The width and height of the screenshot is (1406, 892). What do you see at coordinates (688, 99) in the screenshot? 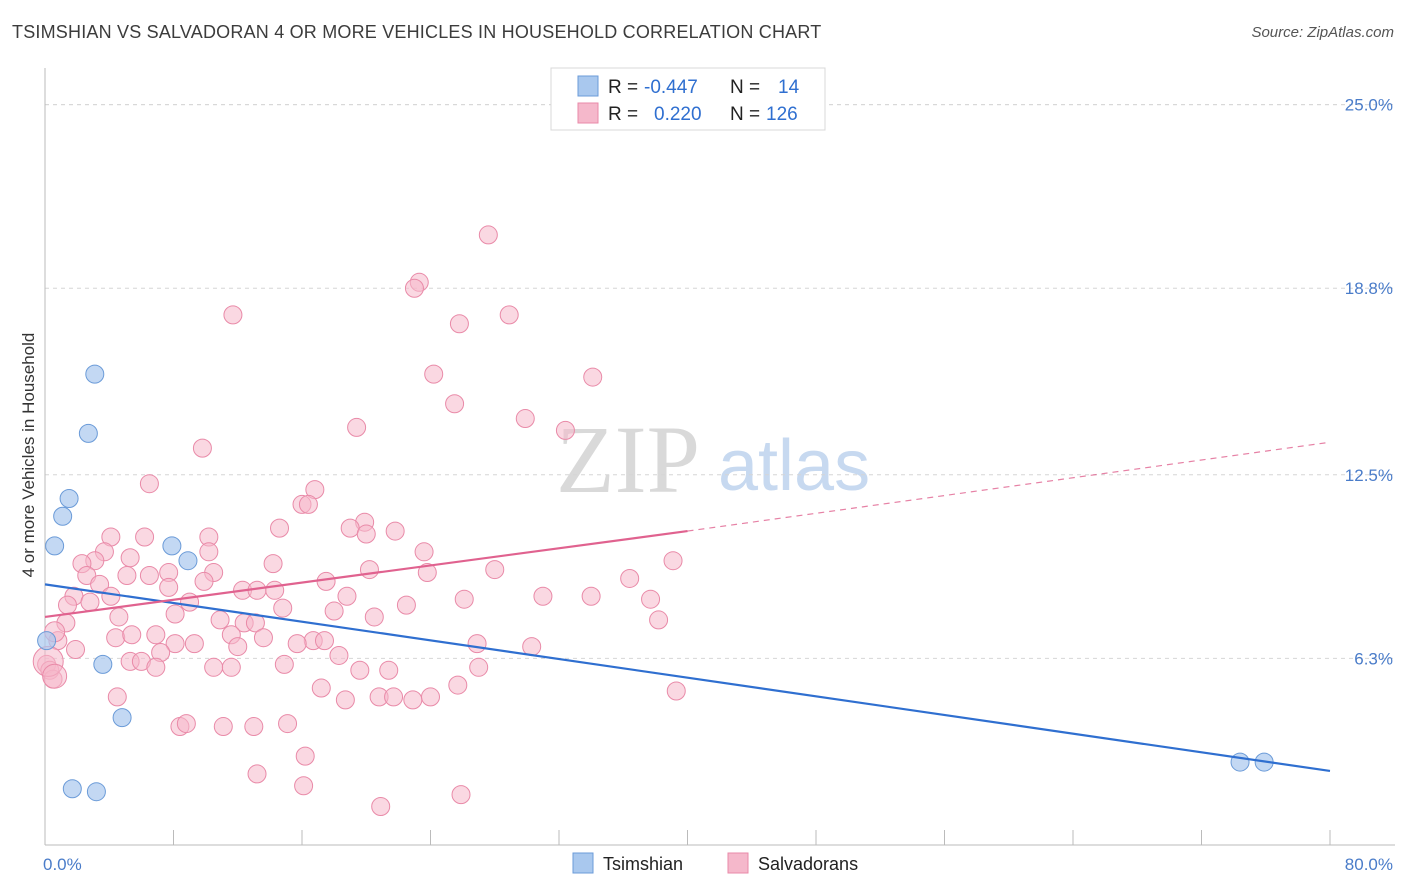
I see `correlation-legend: R = -0.447 N = 14 R = 0.220 N = 126` at bounding box center [688, 99].